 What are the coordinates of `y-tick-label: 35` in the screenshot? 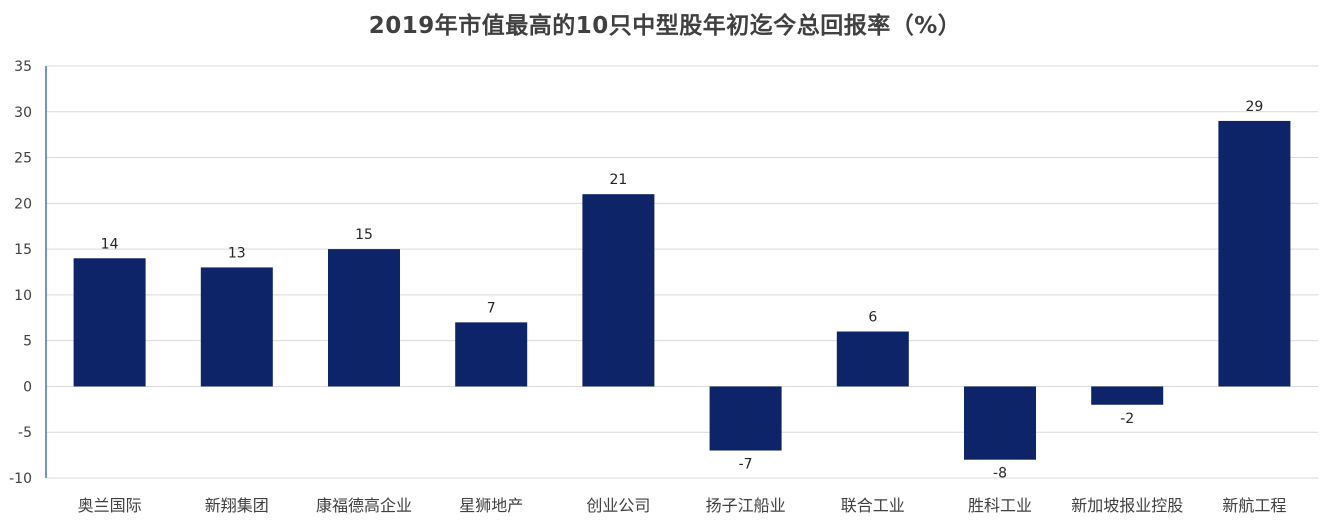 It's located at (23, 67).